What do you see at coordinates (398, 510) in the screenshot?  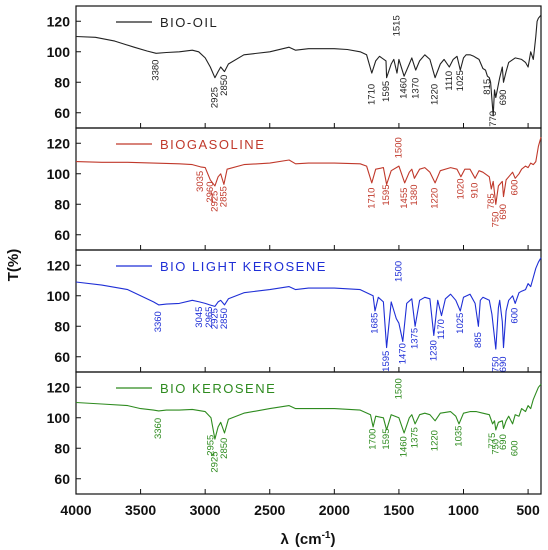 I see `x-tick-label: 1500` at bounding box center [398, 510].